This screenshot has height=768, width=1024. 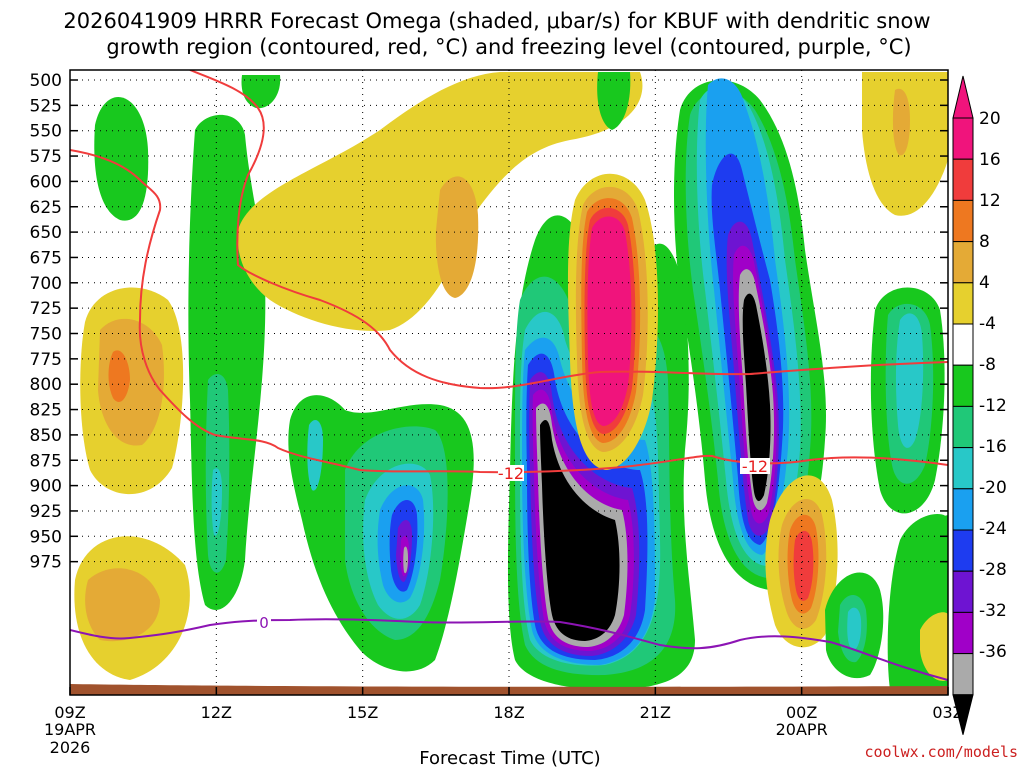 I want to click on credit-text: coolwx.com/models, so click(x=941, y=752).